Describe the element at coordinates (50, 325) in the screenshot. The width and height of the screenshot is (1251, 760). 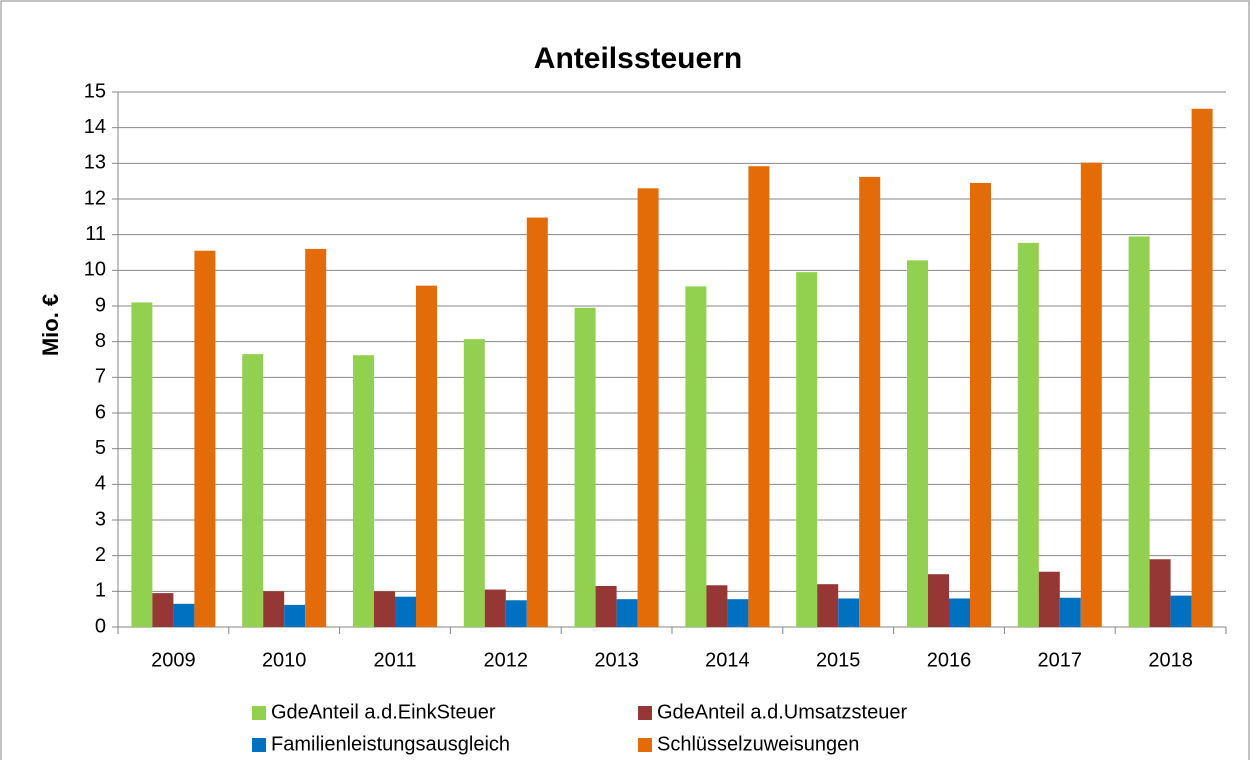
I see `y-axis-label: Mio. €` at that location.